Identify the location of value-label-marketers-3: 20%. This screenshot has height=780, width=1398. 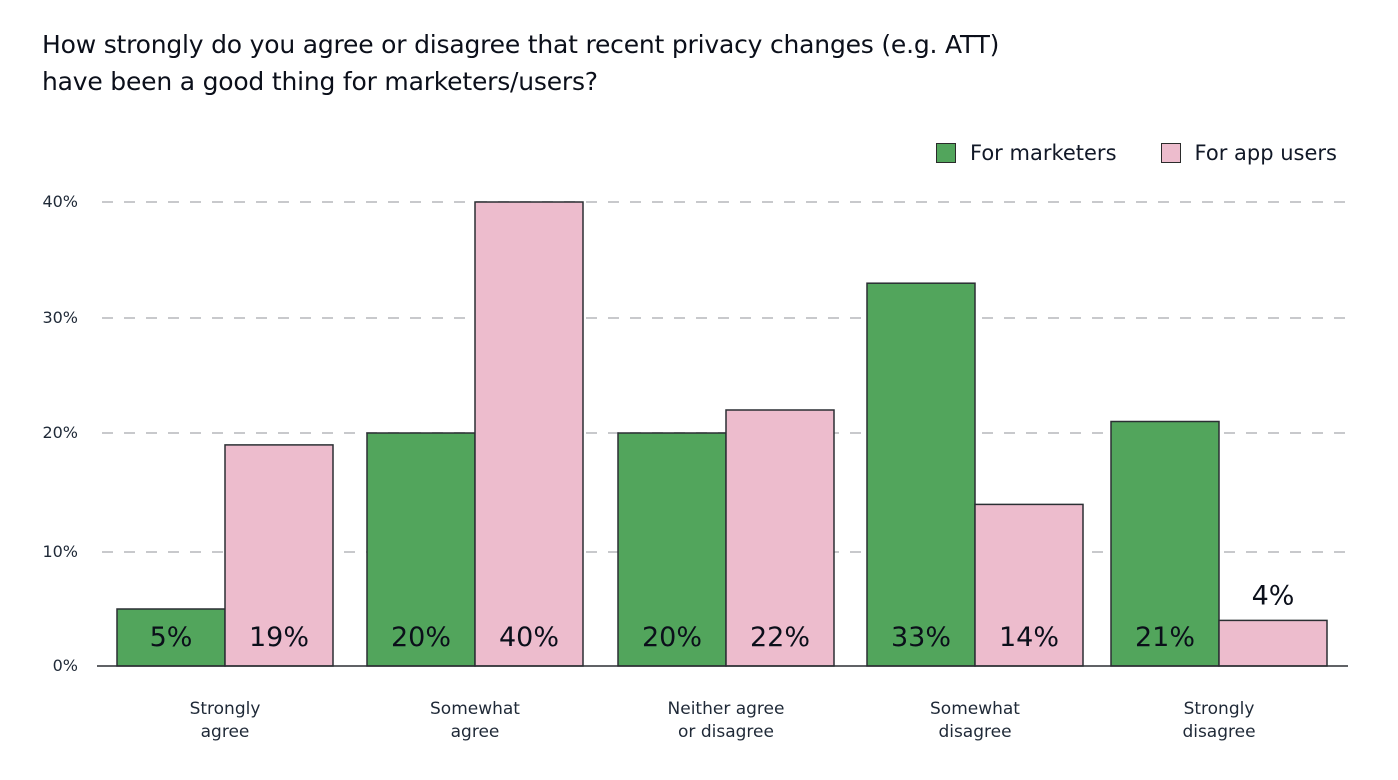
(672, 637).